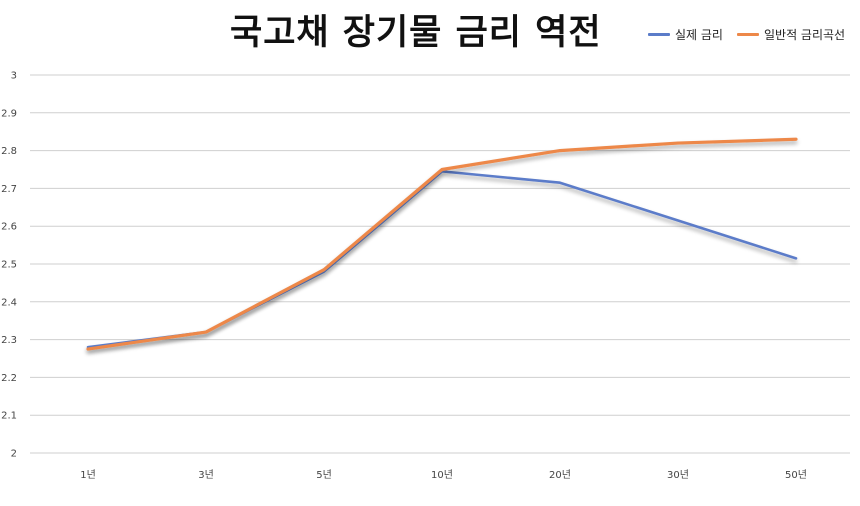  I want to click on y-tick-label: 2.1, so click(9, 416).